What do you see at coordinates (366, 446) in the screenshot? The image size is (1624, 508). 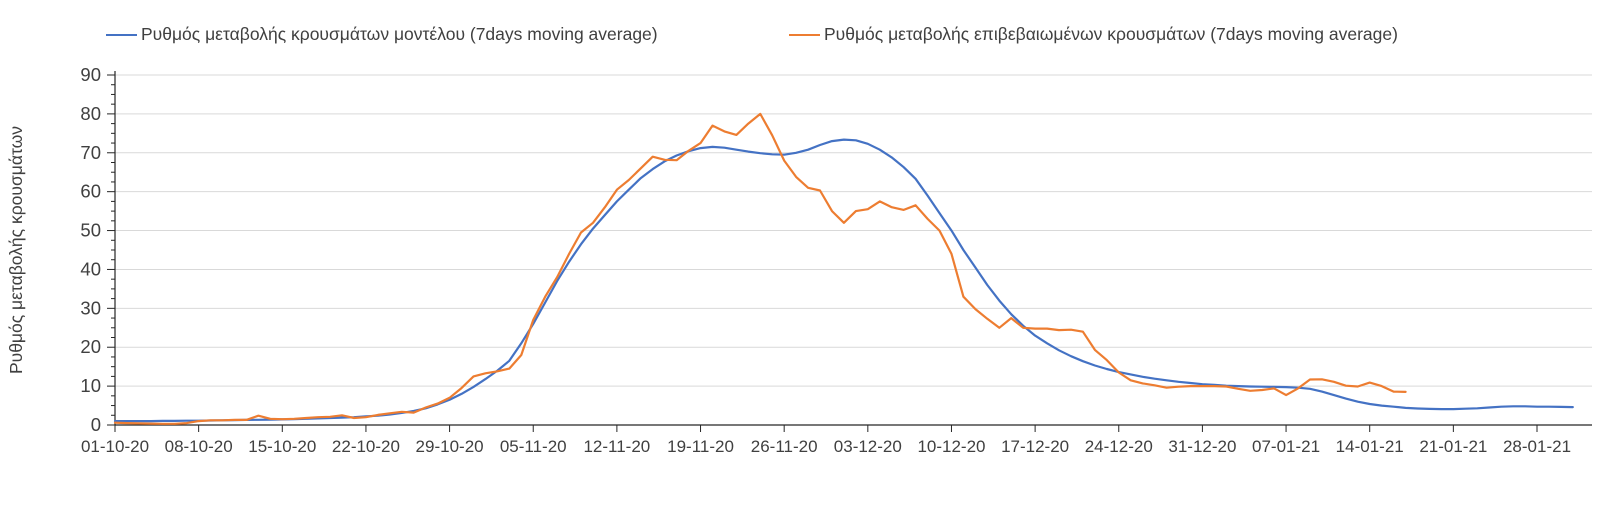 I see `svg-text: 22-10-20` at bounding box center [366, 446].